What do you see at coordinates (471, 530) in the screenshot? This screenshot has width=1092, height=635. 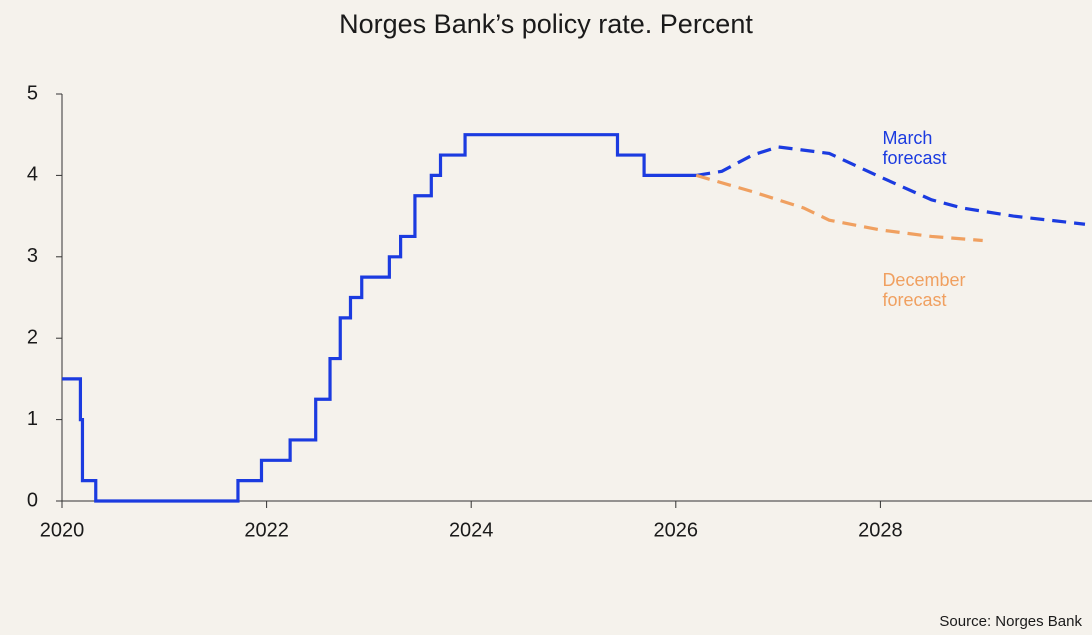 I see `x-tick-label: 2024` at bounding box center [471, 530].